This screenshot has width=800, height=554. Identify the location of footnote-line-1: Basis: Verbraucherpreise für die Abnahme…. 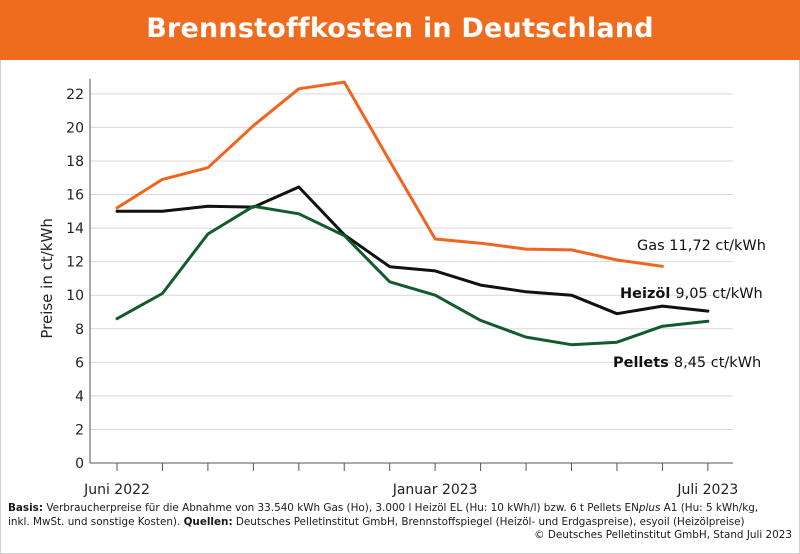
(400, 509).